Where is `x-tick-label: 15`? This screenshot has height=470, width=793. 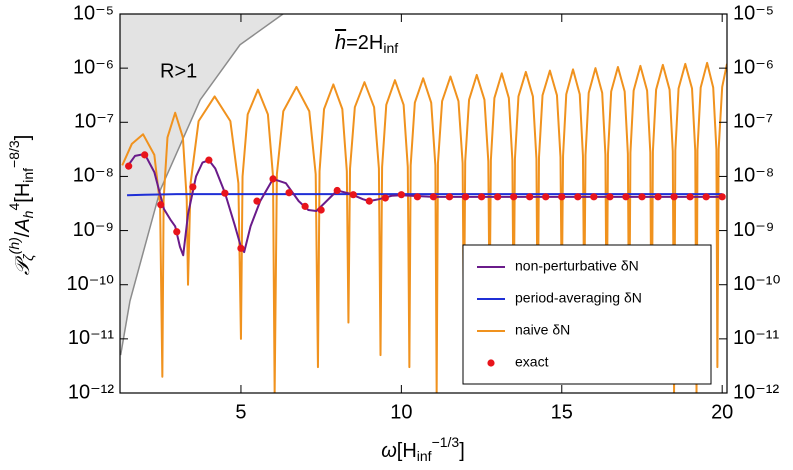
x-tick-label: 15 is located at coordinates (562, 412).